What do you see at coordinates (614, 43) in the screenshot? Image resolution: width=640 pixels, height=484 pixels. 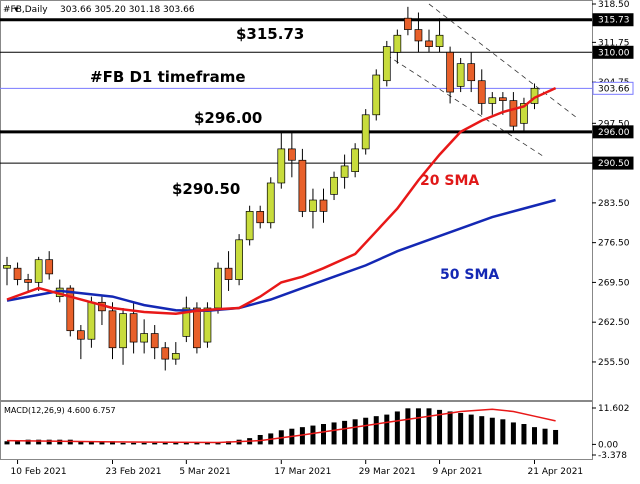 I see `y-tick-label-1: 311.75` at bounding box center [614, 43].